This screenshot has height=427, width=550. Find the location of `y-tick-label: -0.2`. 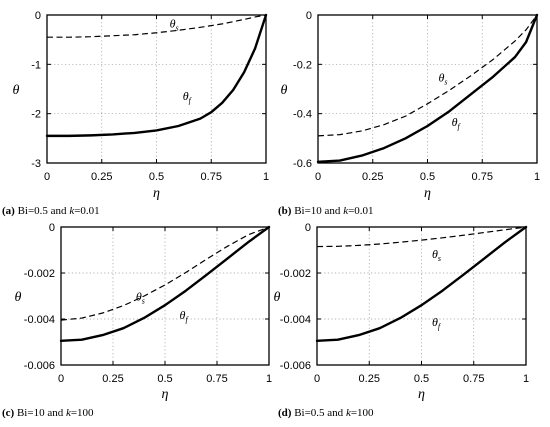

y-tick-label: -0.2 is located at coordinates (302, 65).